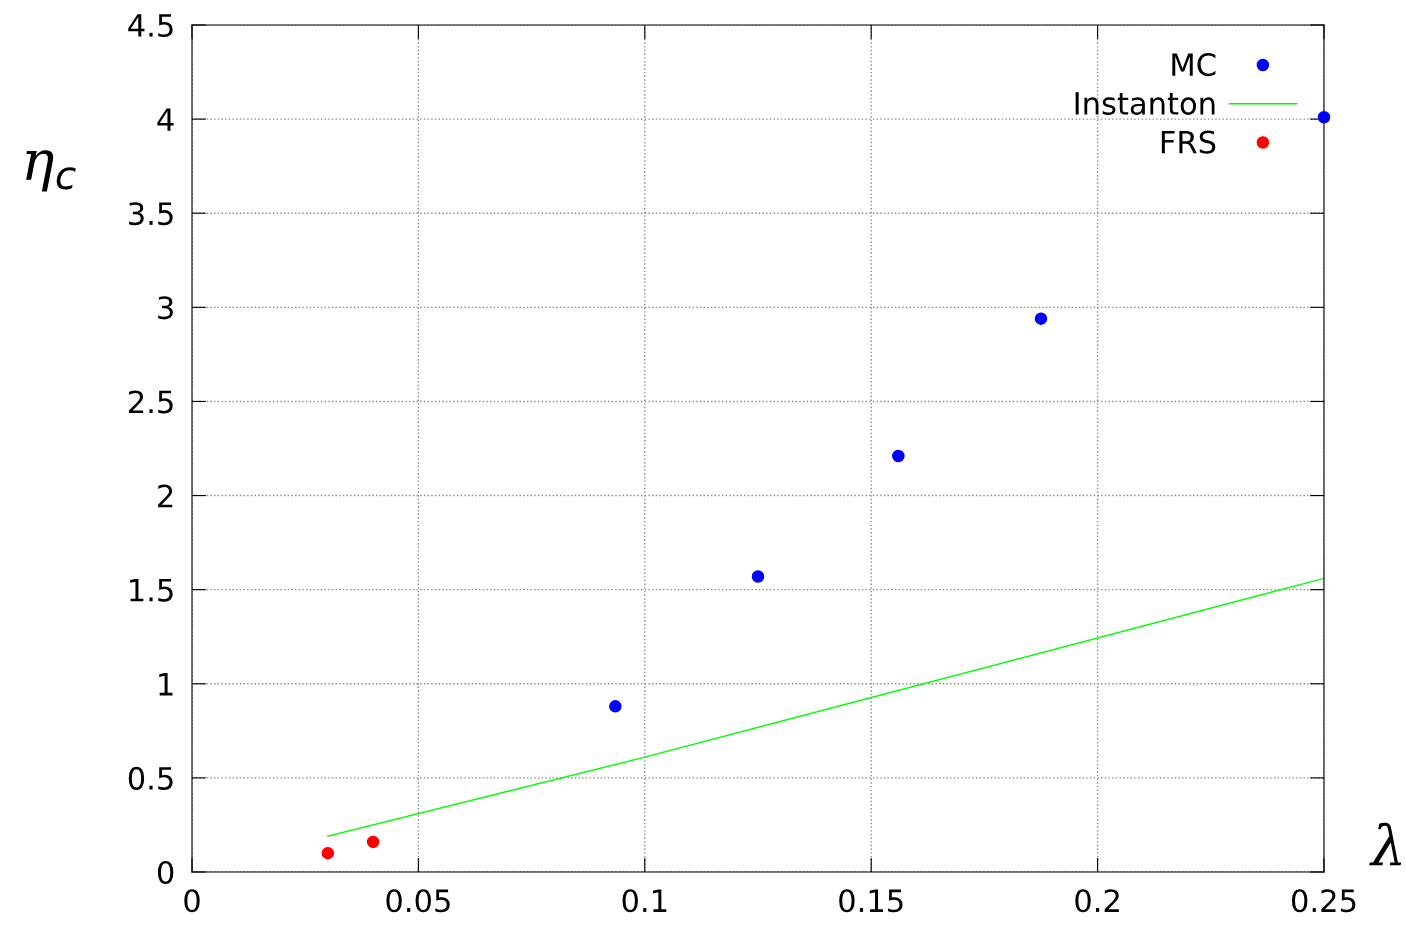 This screenshot has height=927, width=1406. What do you see at coordinates (1145, 103) in the screenshot?
I see `legend-label: Instanton` at bounding box center [1145, 103].